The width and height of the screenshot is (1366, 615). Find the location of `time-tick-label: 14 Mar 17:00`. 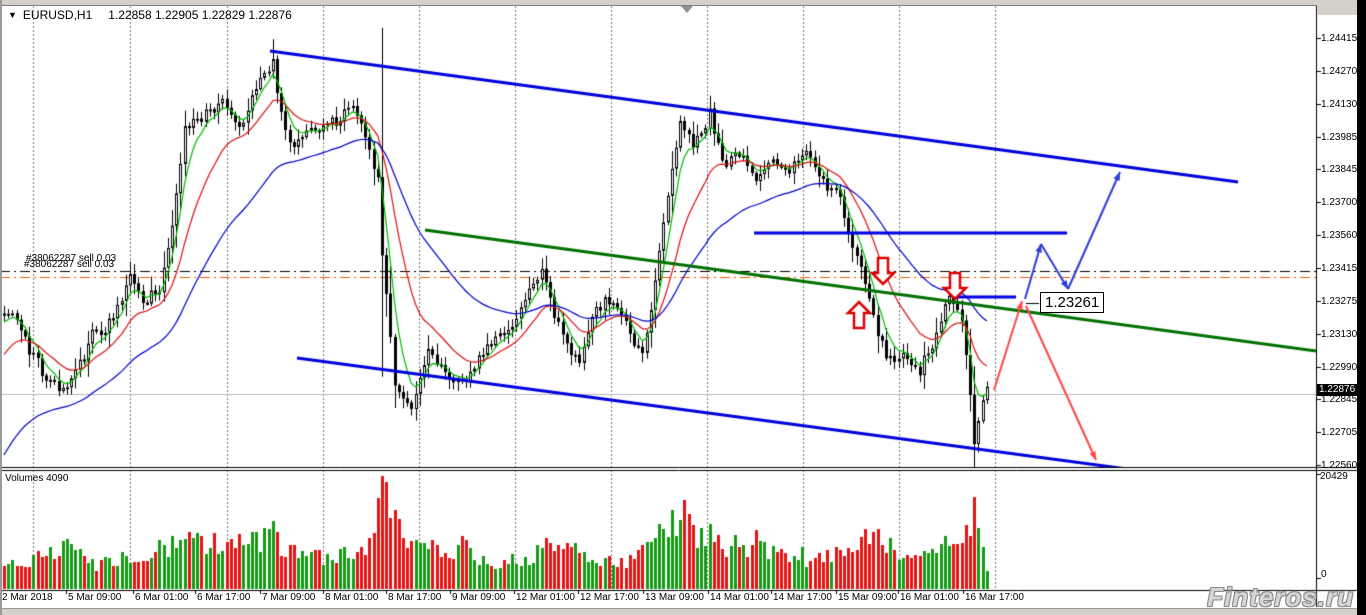

time-tick-label: 14 Mar 17:00 is located at coordinates (802, 597).